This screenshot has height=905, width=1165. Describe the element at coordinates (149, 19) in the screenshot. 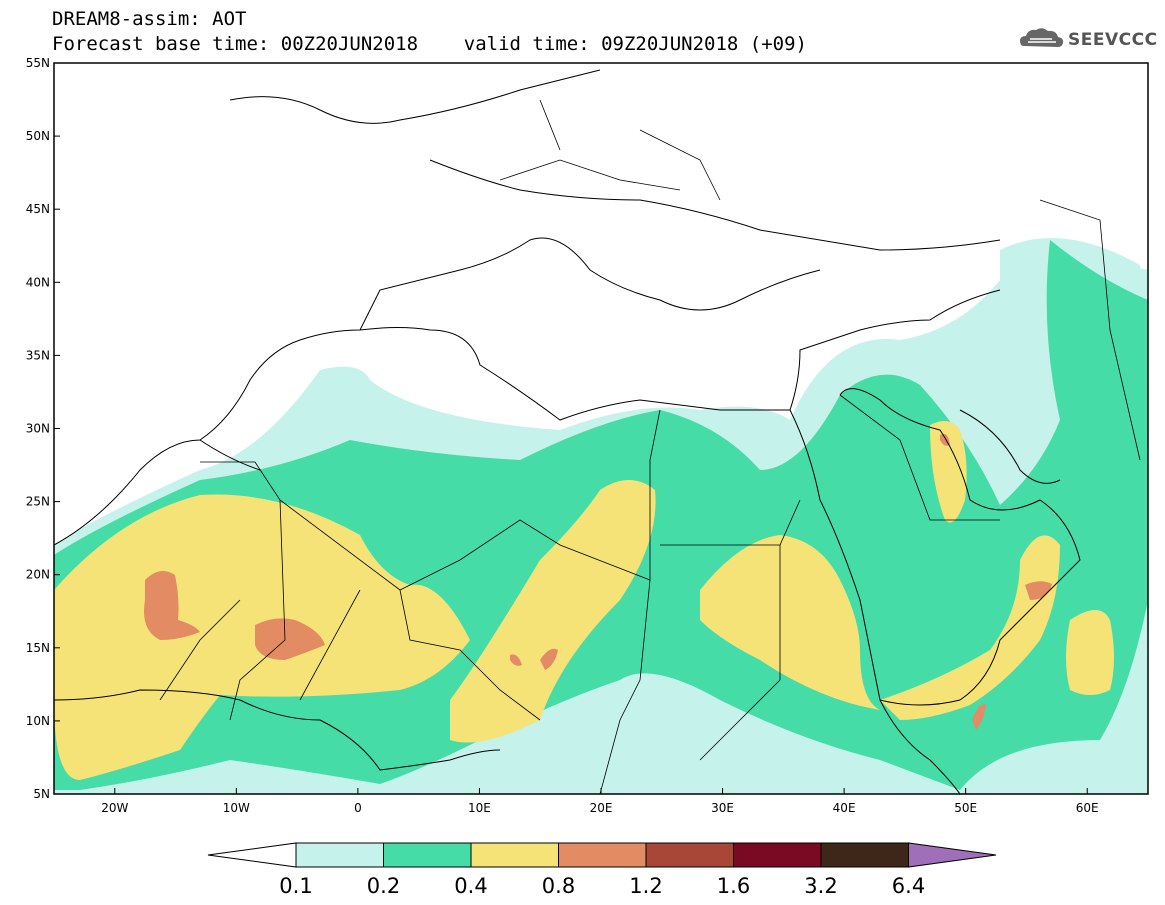

I see `map-title: DREAM8-assim: AOT` at that location.